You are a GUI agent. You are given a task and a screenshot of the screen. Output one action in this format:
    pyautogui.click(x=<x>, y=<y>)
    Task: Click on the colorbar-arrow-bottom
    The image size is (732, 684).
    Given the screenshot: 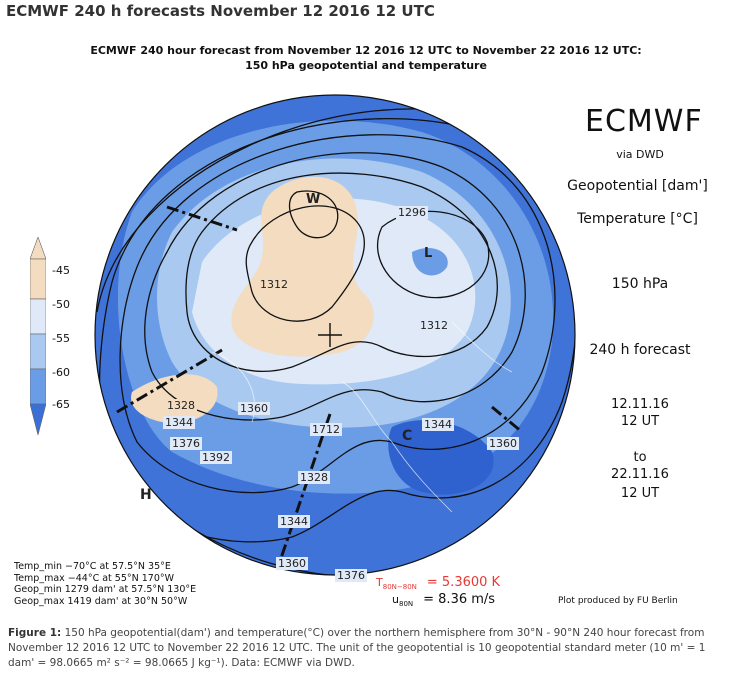 What is the action you would take?
    pyautogui.click(x=38, y=419)
    